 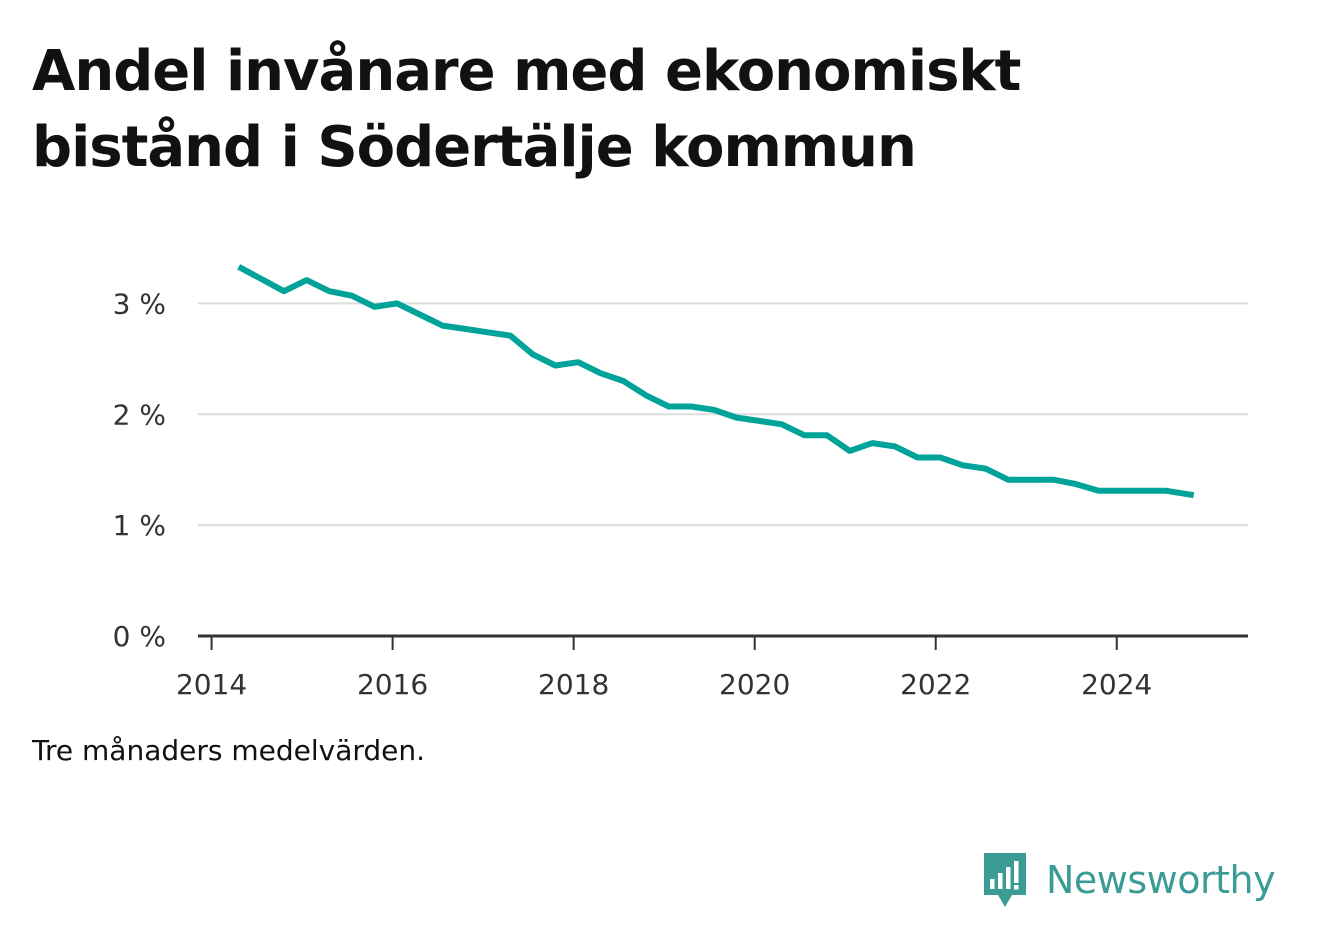 What do you see at coordinates (1161, 880) in the screenshot?
I see `brand-name: Newsworthy` at bounding box center [1161, 880].